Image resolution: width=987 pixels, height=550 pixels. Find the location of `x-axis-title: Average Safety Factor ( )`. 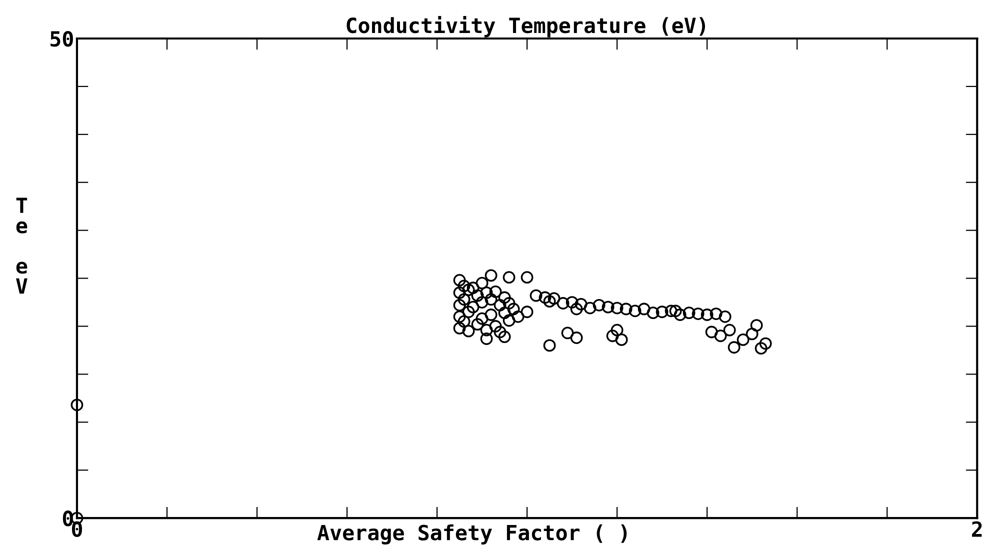

x-axis-title: Average Safety Factor ( ) is located at coordinates (472, 534).